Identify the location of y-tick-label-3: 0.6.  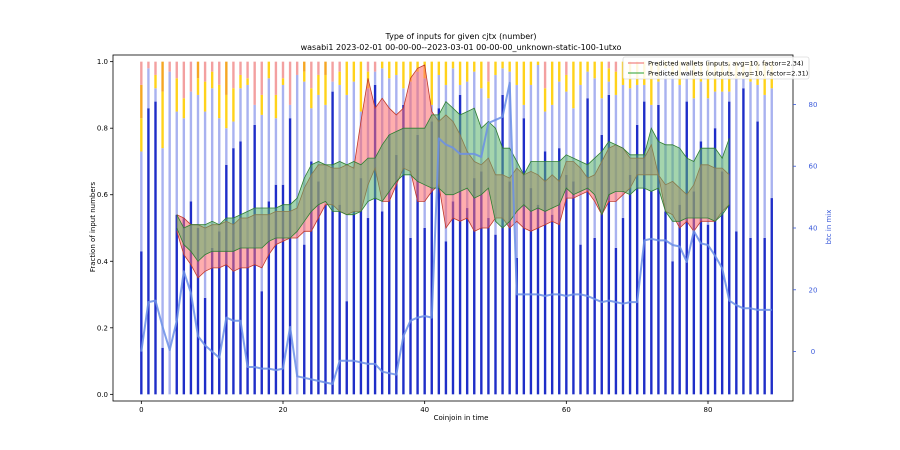
(103, 195).